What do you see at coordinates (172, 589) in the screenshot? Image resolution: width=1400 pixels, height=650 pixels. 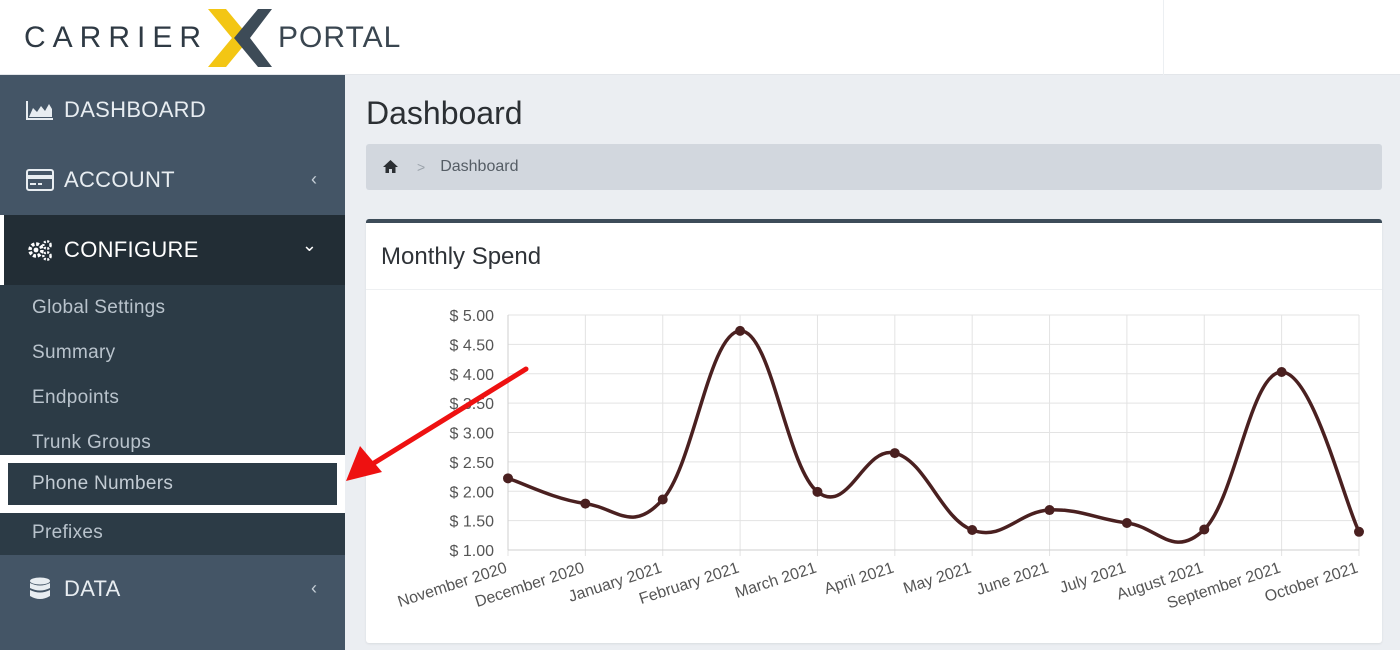 I see `sidebar-item-data: DATA ‹` at bounding box center [172, 589].